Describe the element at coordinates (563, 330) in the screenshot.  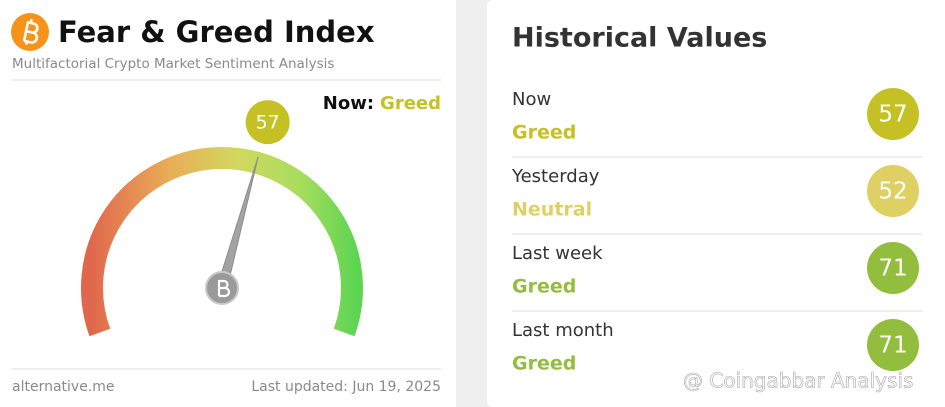
I see `row-label: Last month` at that location.